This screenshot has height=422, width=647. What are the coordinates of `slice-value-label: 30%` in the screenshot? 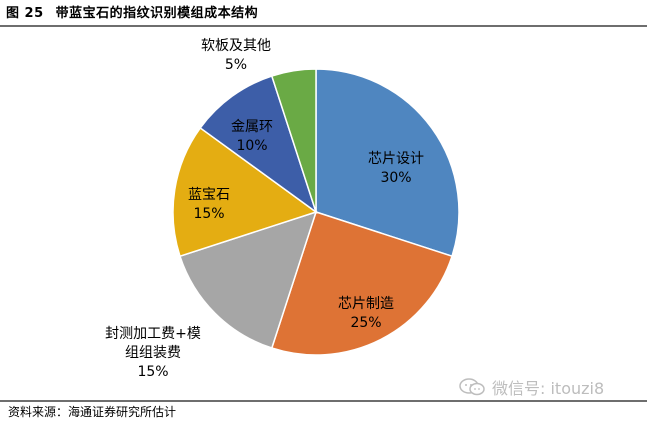 It's located at (395, 178).